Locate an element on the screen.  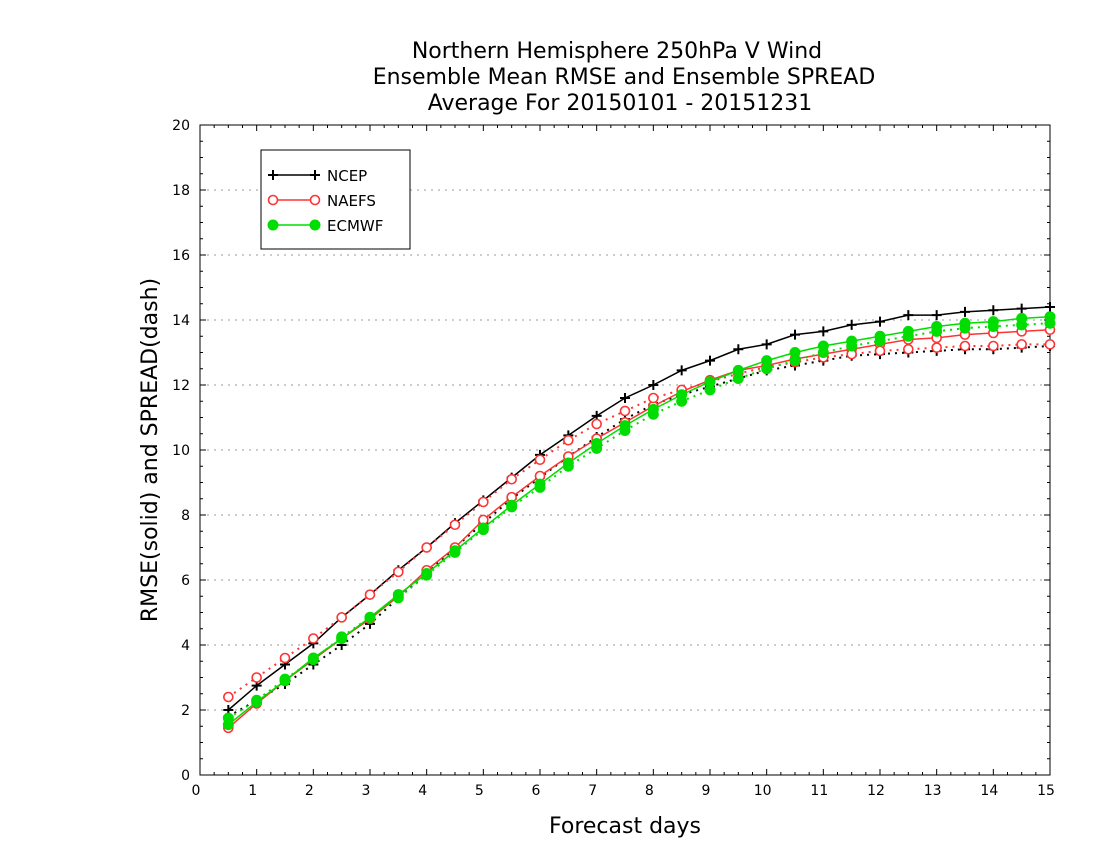
legend-label-ncep: NCEP is located at coordinates (347, 176).